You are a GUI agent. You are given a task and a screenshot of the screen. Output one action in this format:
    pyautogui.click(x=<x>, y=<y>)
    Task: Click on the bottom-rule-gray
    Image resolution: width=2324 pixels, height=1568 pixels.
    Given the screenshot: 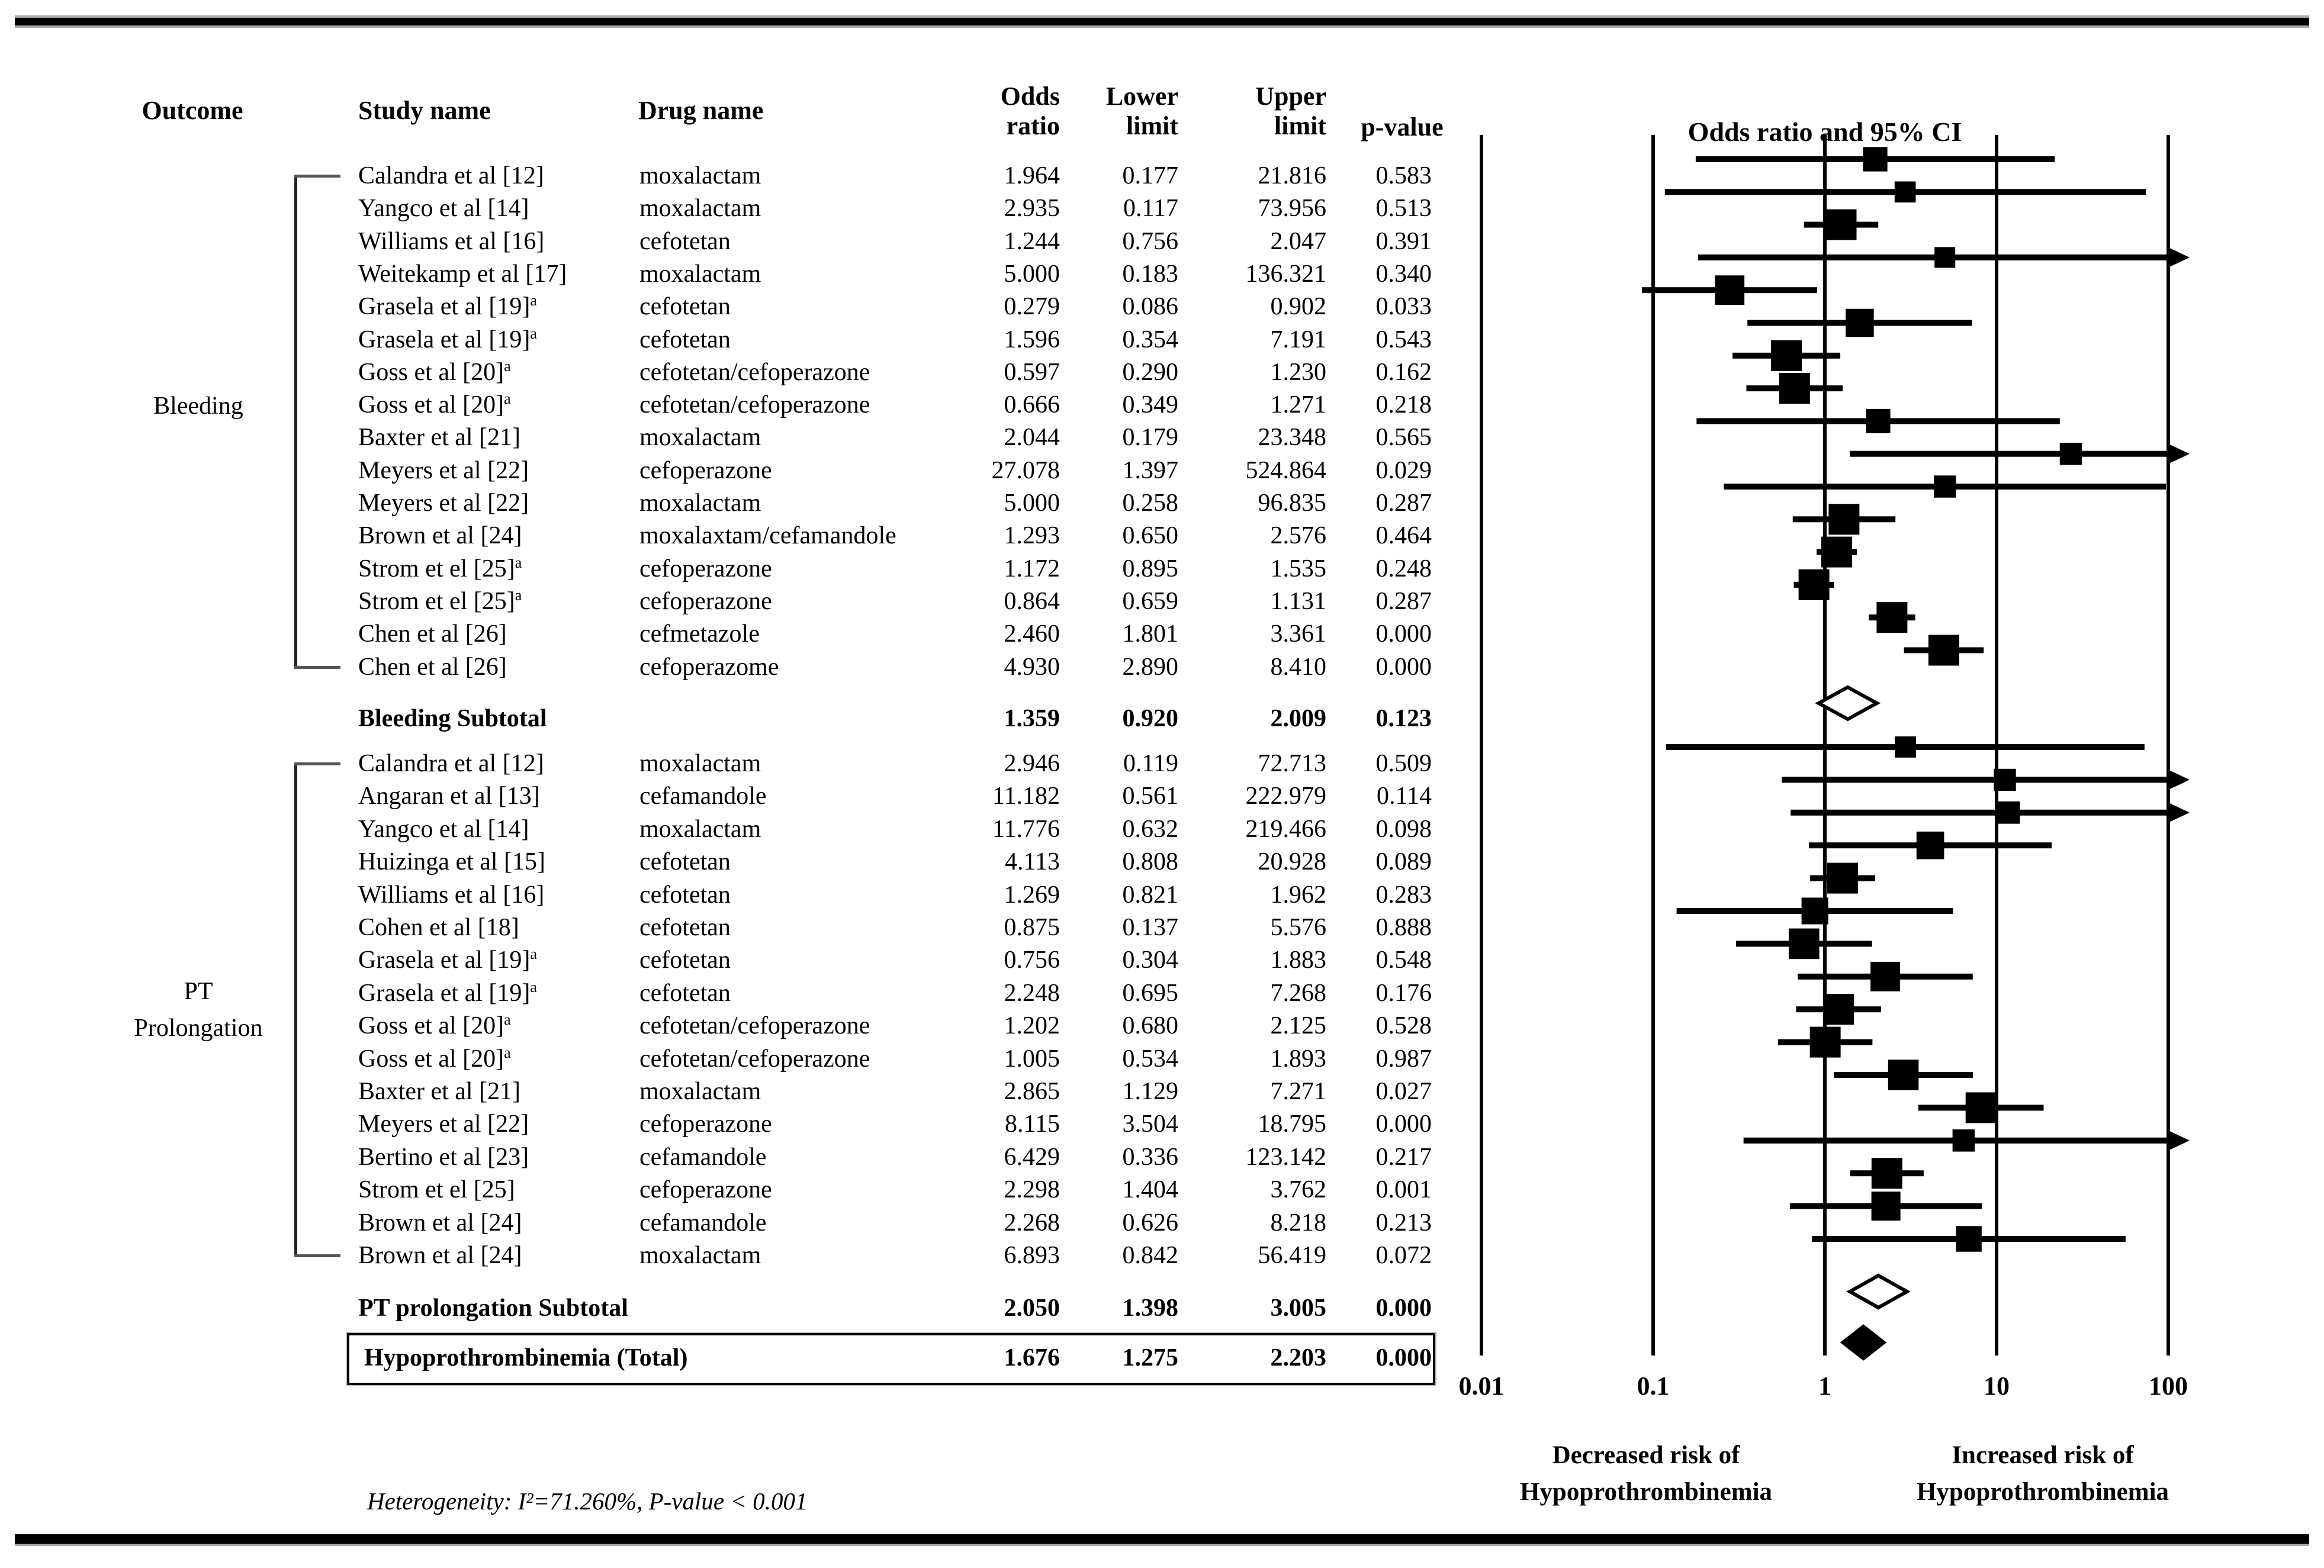 What is the action you would take?
    pyautogui.click(x=1162, y=1545)
    